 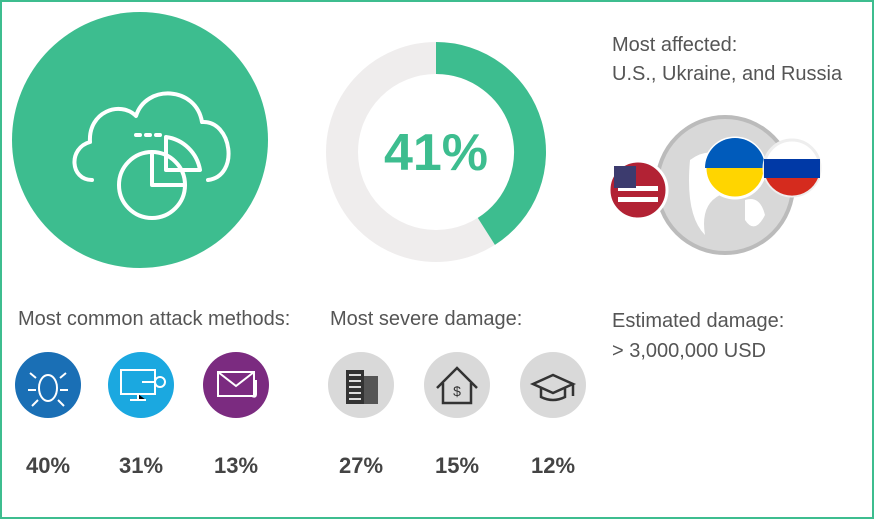 I want to click on severe-damage-title: Most severe damage:, so click(x=426, y=319).